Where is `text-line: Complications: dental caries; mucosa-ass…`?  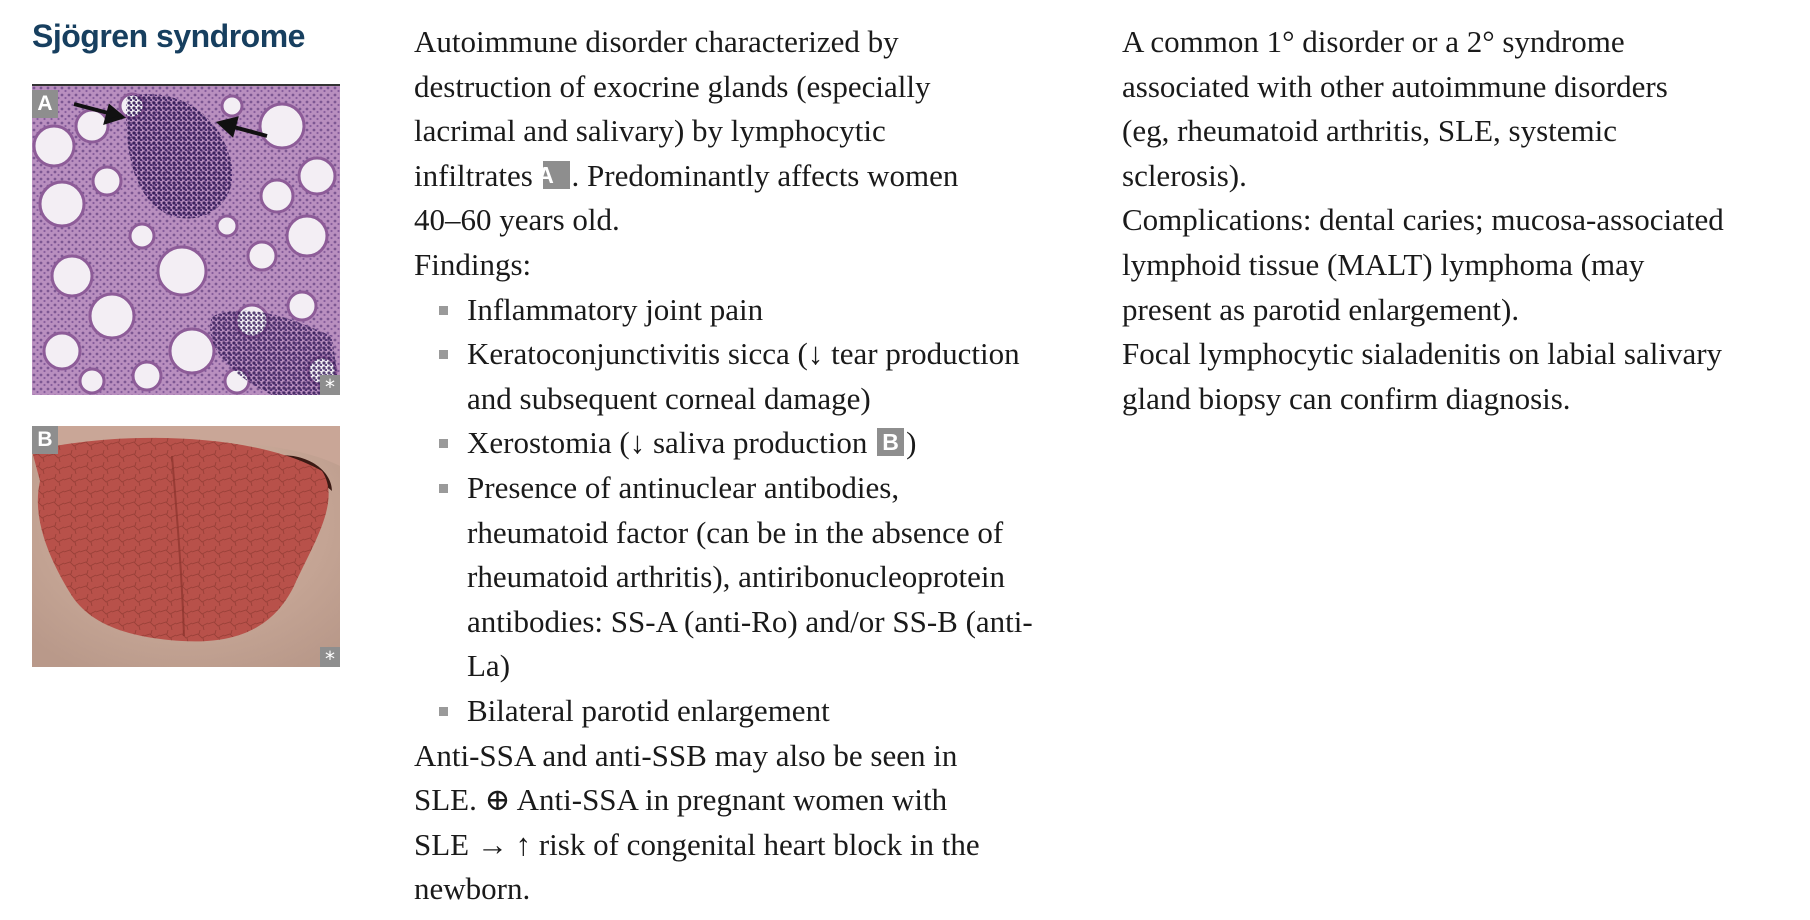 text-line: Complications: dental caries; mucosa-ass… is located at coordinates (1423, 220).